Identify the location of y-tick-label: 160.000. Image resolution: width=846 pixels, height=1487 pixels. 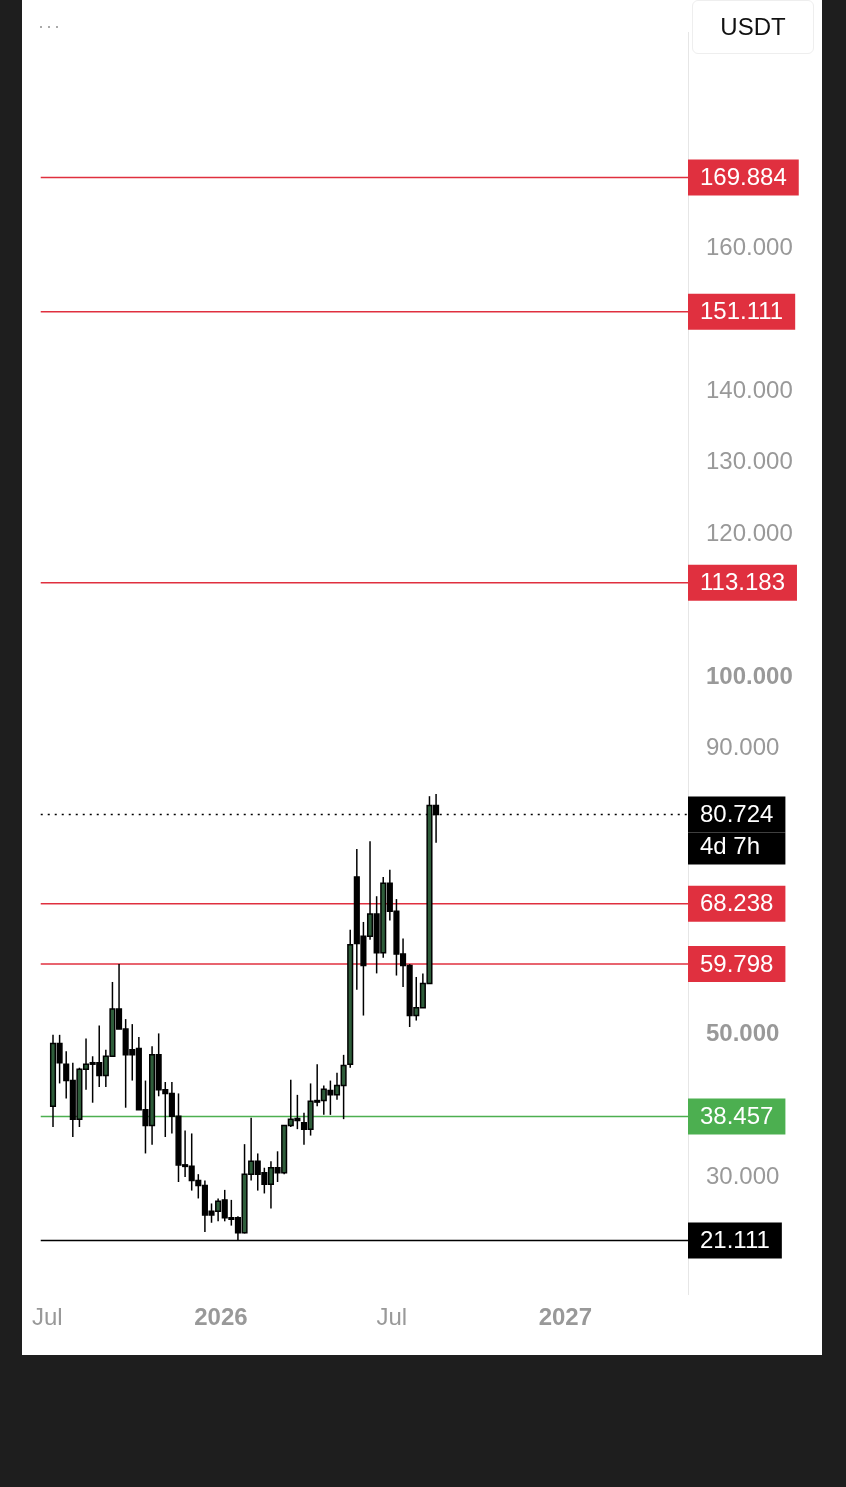
(749, 246).